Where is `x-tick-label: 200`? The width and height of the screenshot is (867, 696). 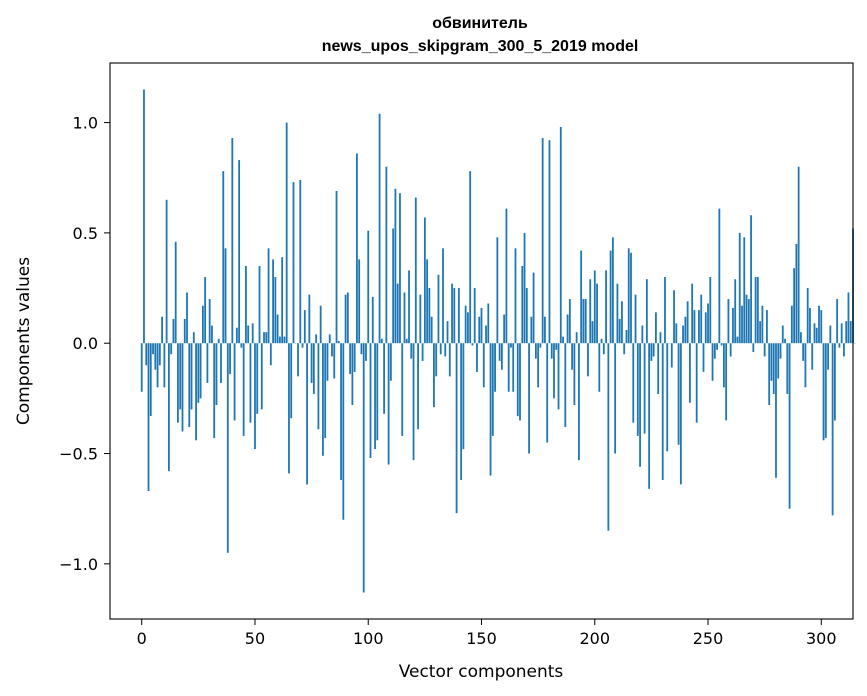 x-tick-label: 200 is located at coordinates (594, 638).